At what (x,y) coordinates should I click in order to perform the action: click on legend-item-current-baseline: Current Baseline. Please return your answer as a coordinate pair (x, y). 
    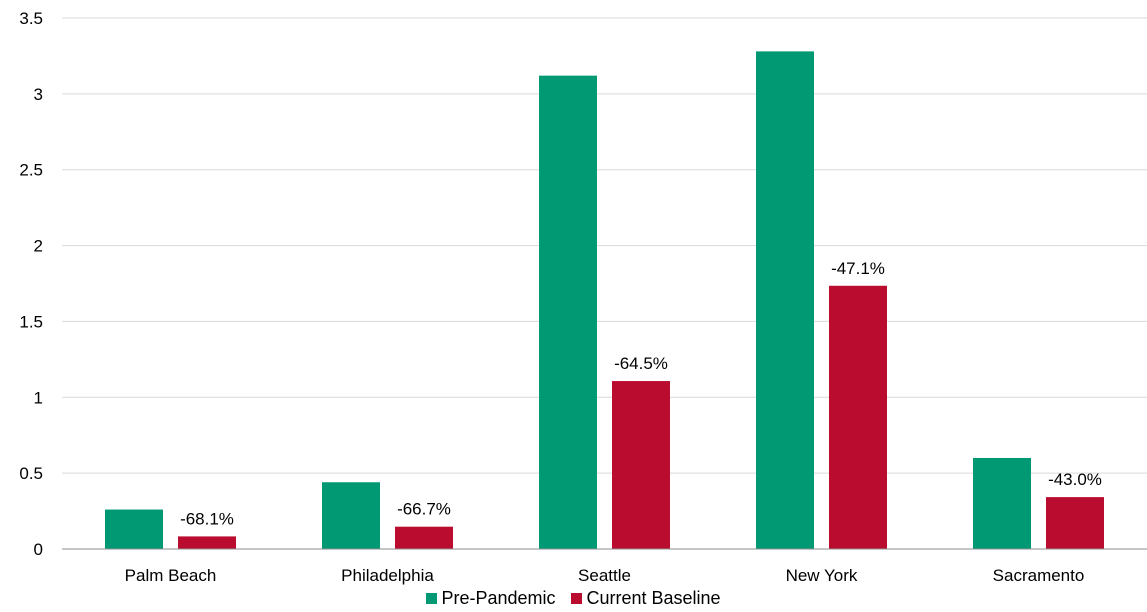
    Looking at the image, I should click on (646, 598).